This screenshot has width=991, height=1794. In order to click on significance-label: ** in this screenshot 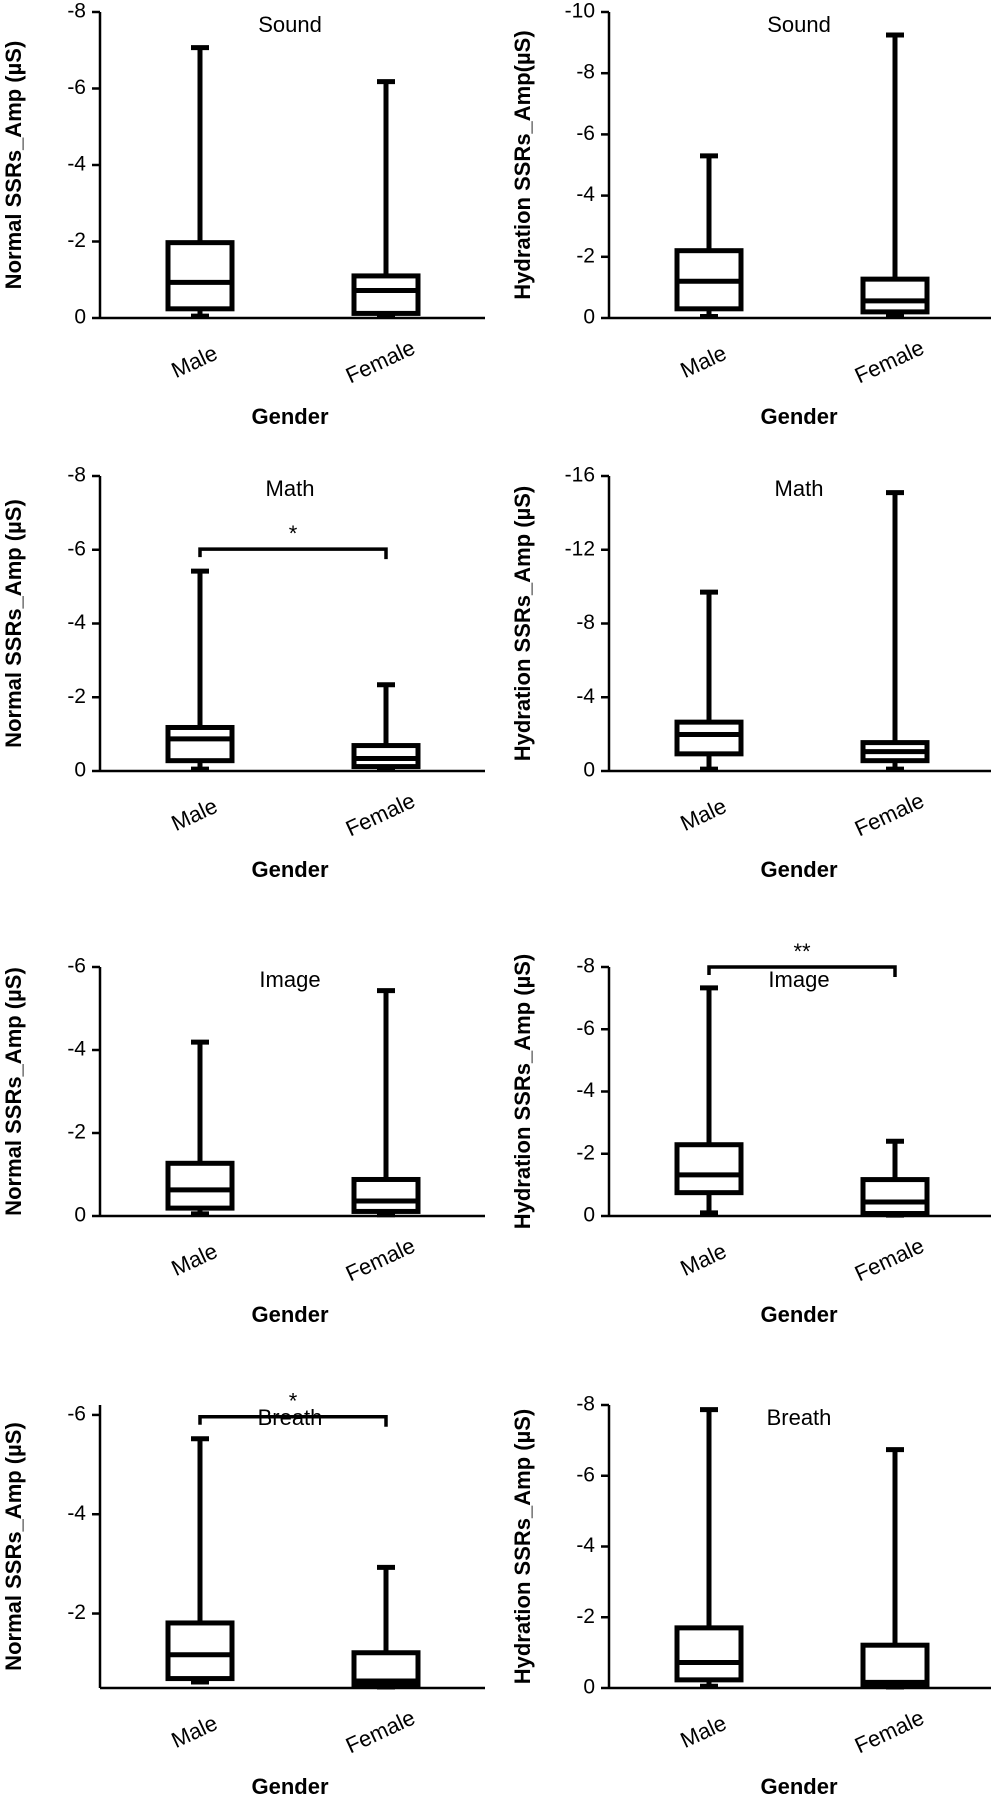, I will do `click(802, 951)`.